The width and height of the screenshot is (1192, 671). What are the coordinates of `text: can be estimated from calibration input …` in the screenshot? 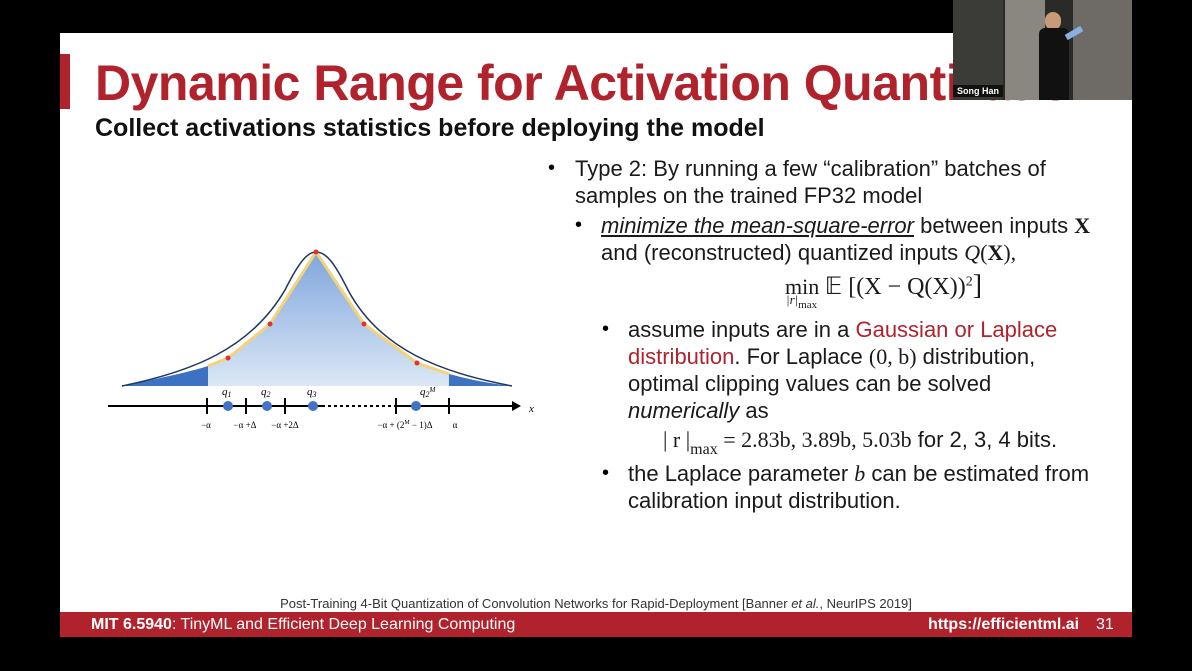 It's located at (859, 487).